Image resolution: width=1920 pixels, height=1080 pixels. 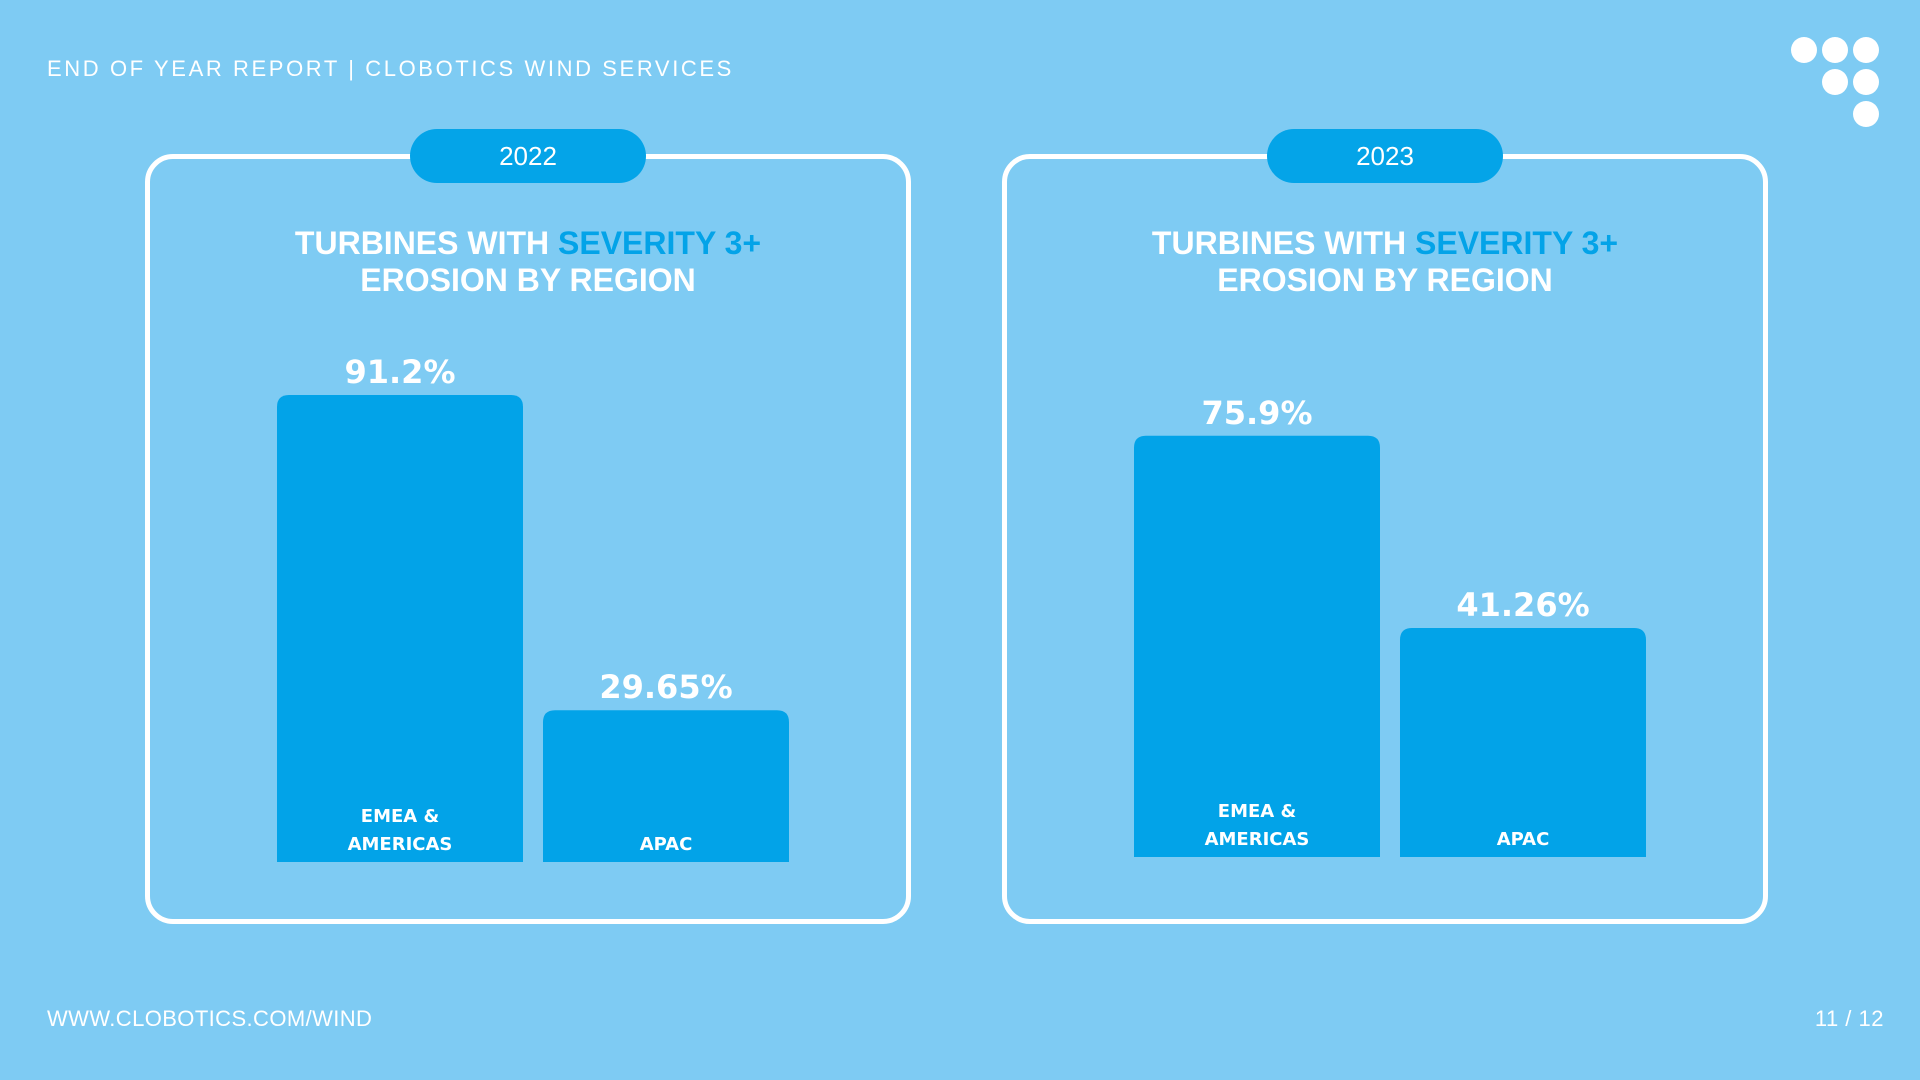 I want to click on year-badge: 2022, so click(x=528, y=156).